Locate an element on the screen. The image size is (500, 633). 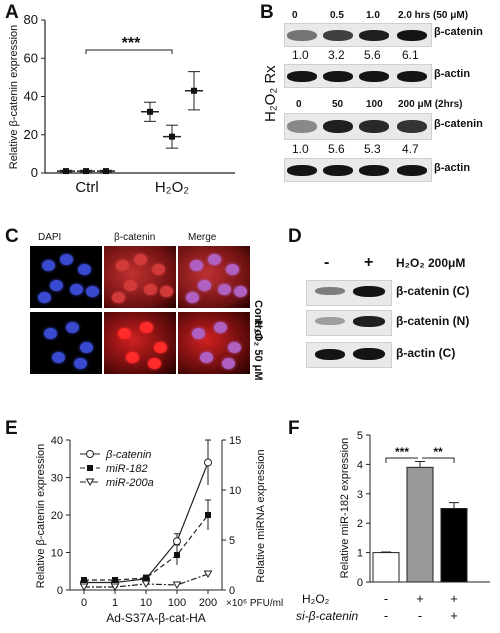
panel-label-b: B is located at coordinates (267, 12).